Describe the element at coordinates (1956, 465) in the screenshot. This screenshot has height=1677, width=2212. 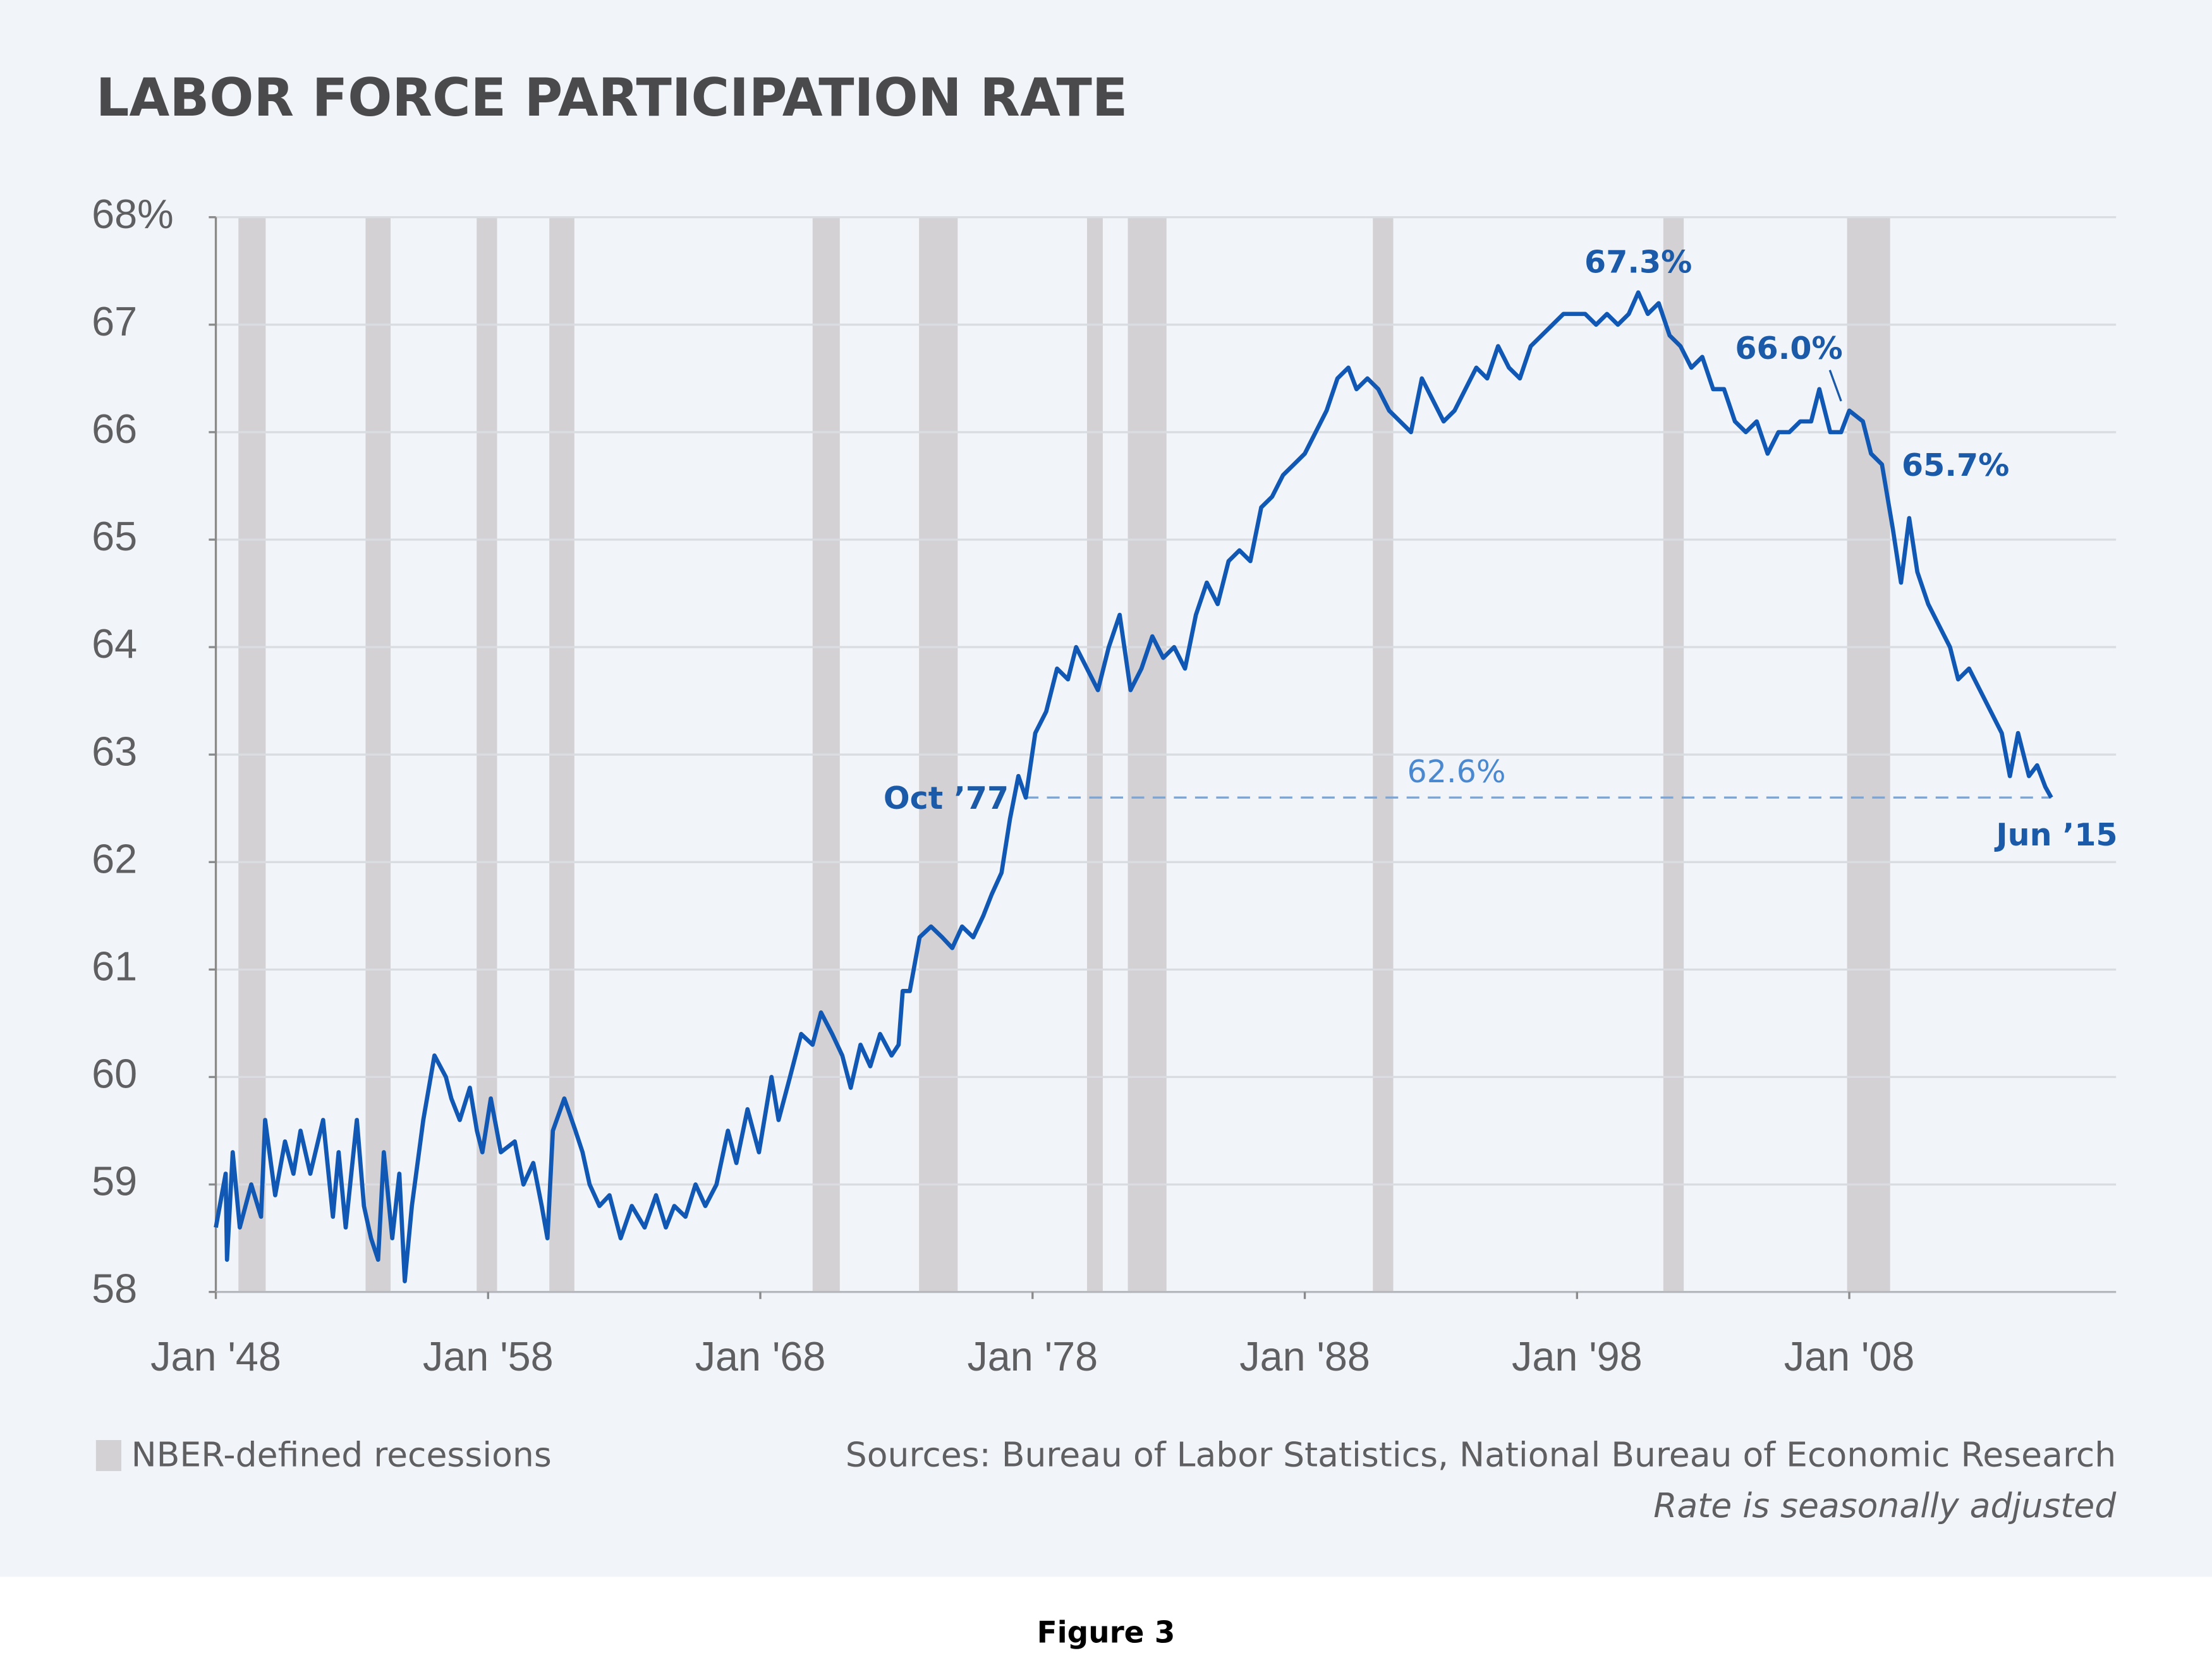
I see `annotation: 65.7%` at that location.